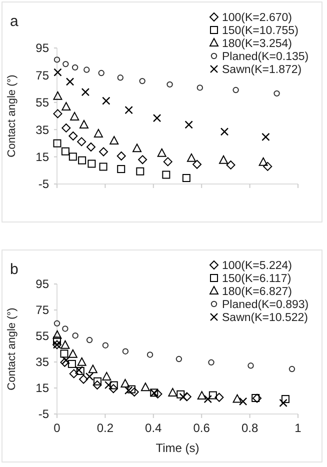  Describe the element at coordinates (14, 21) in the screenshot. I see `chart-title: a` at that location.